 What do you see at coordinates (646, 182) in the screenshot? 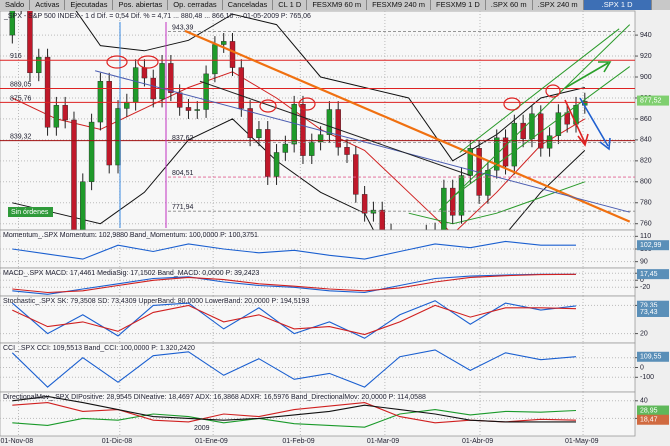
I see `y-tick-label: 800` at bounding box center [646, 182].